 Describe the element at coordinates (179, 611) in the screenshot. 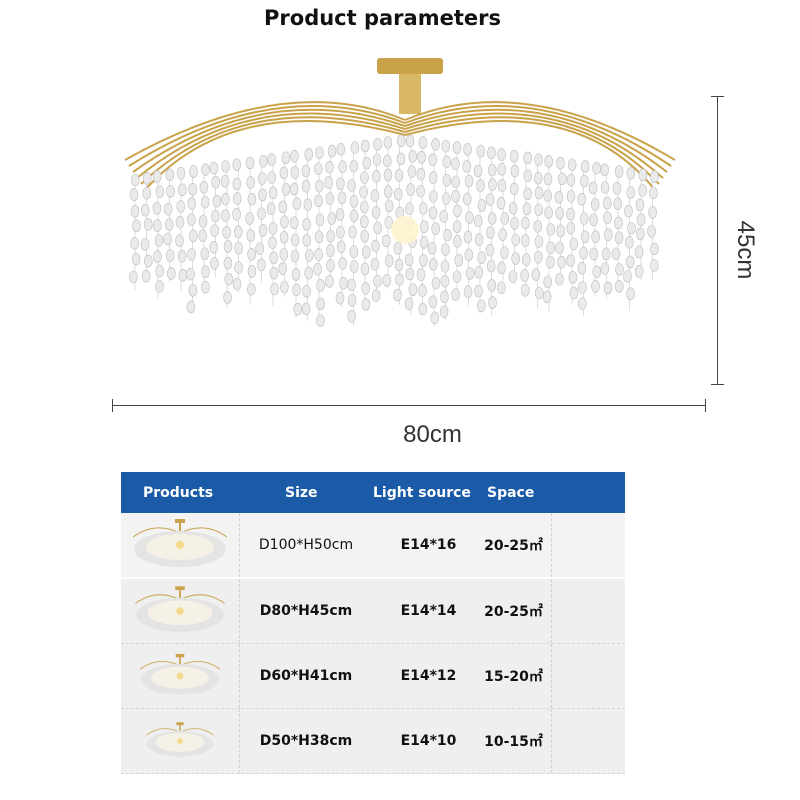

I see `product-thumbnail` at that location.